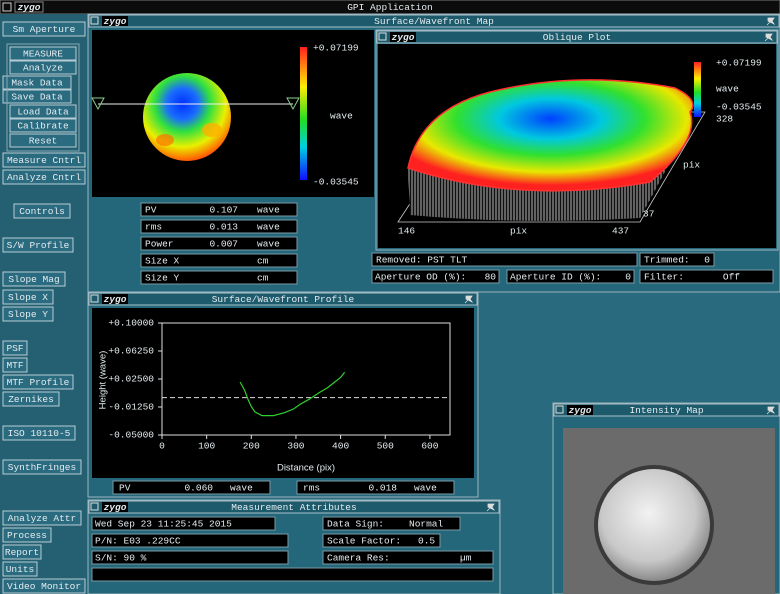 The width and height of the screenshot is (780, 594). I want to click on camera-res-label: Camera Res:, so click(358, 558).